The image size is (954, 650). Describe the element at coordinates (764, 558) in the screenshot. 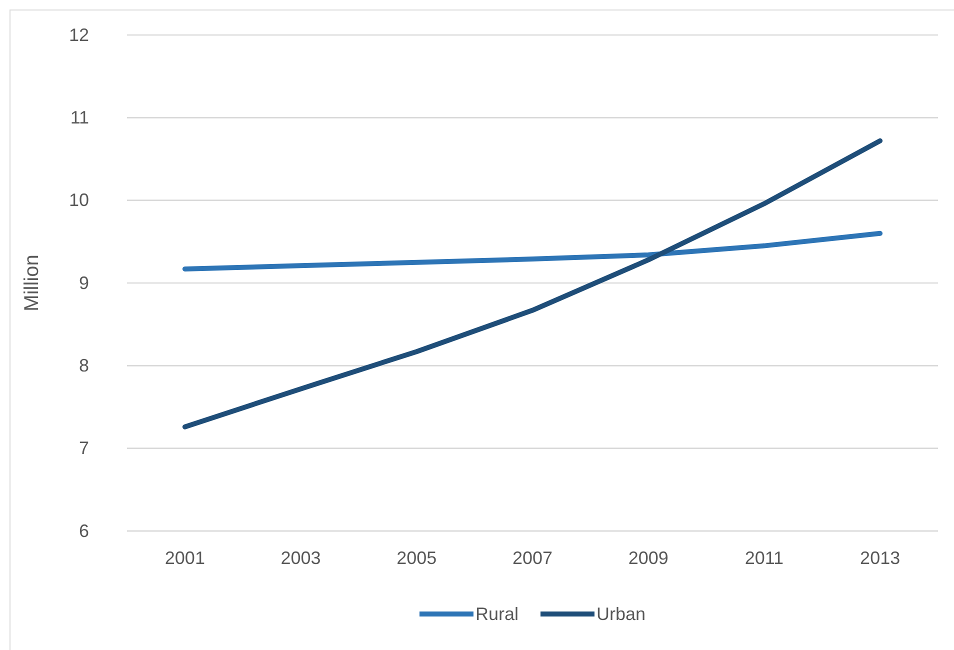

I see `x-tick-label: 2011` at that location.